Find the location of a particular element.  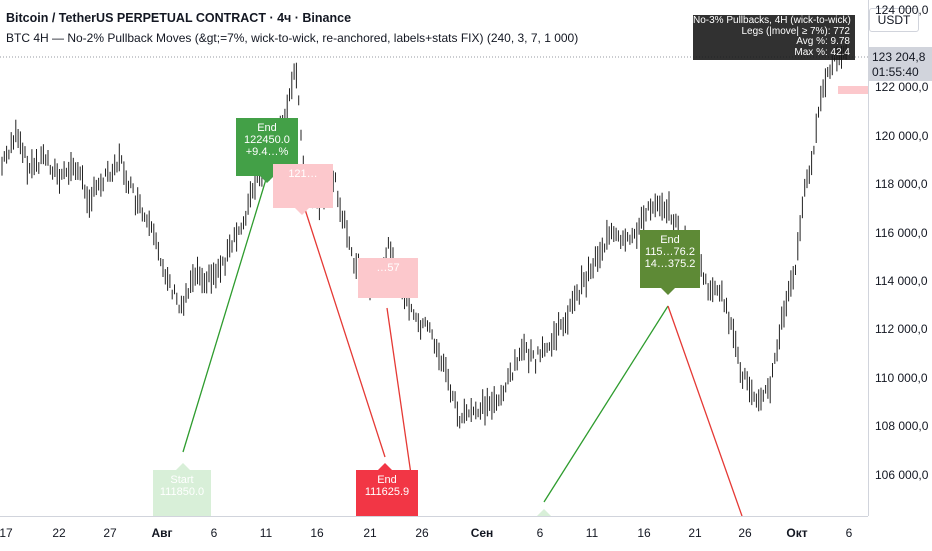

time-scale is located at coordinates (434, 533).